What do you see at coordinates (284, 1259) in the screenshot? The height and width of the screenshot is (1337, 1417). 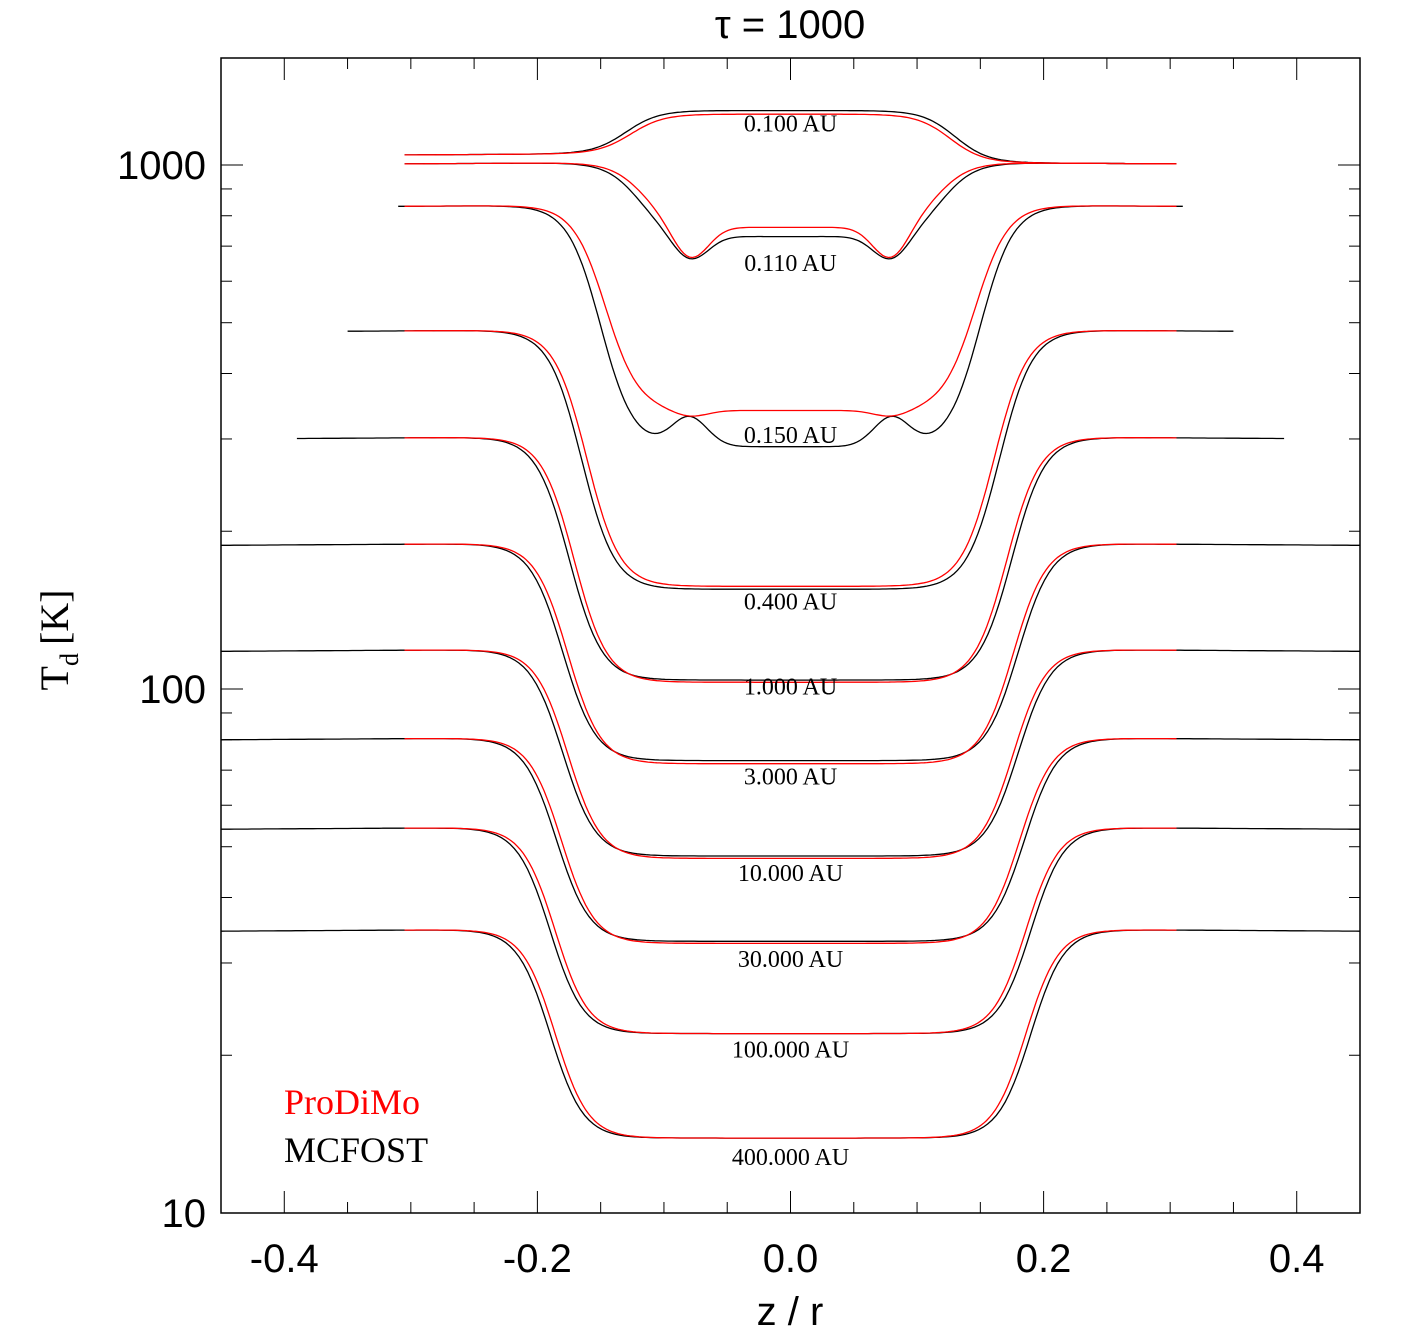 I see `x-tick-label: -0.4` at bounding box center [284, 1259].